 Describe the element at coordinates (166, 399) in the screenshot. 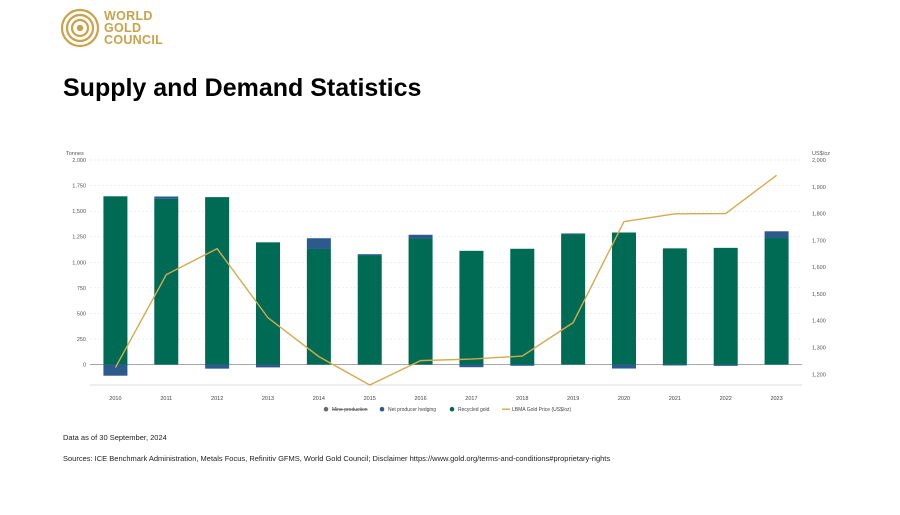

I see `x-tick-label: 2011` at that location.